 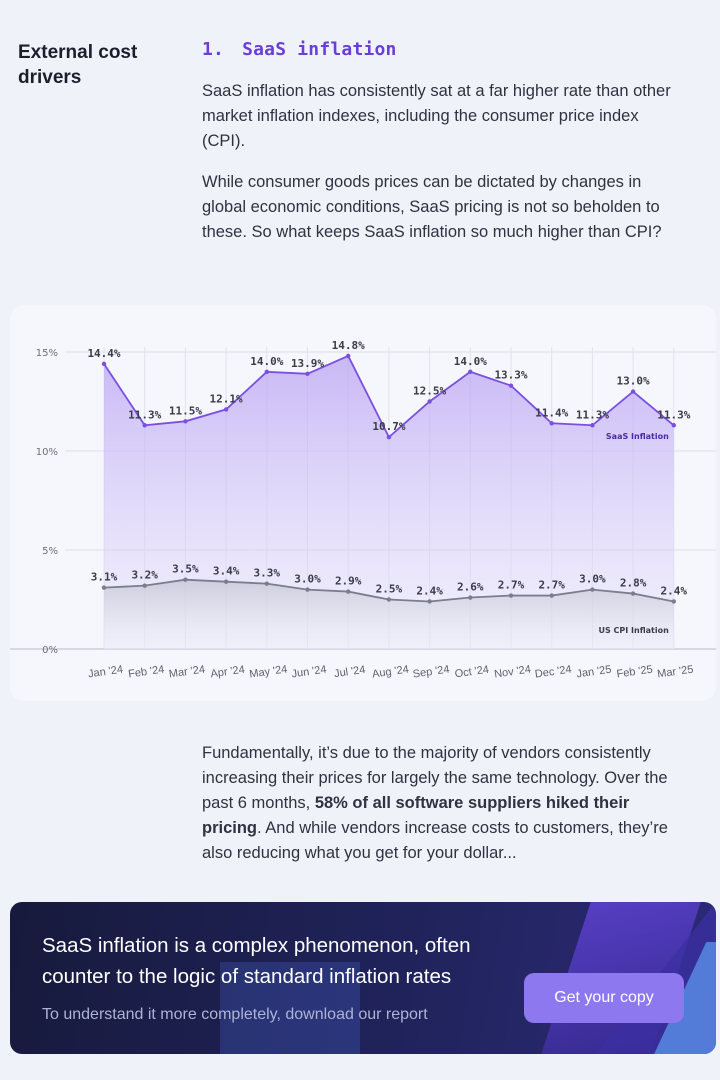 I want to click on saas-data-label: 13.3%, so click(x=510, y=375).